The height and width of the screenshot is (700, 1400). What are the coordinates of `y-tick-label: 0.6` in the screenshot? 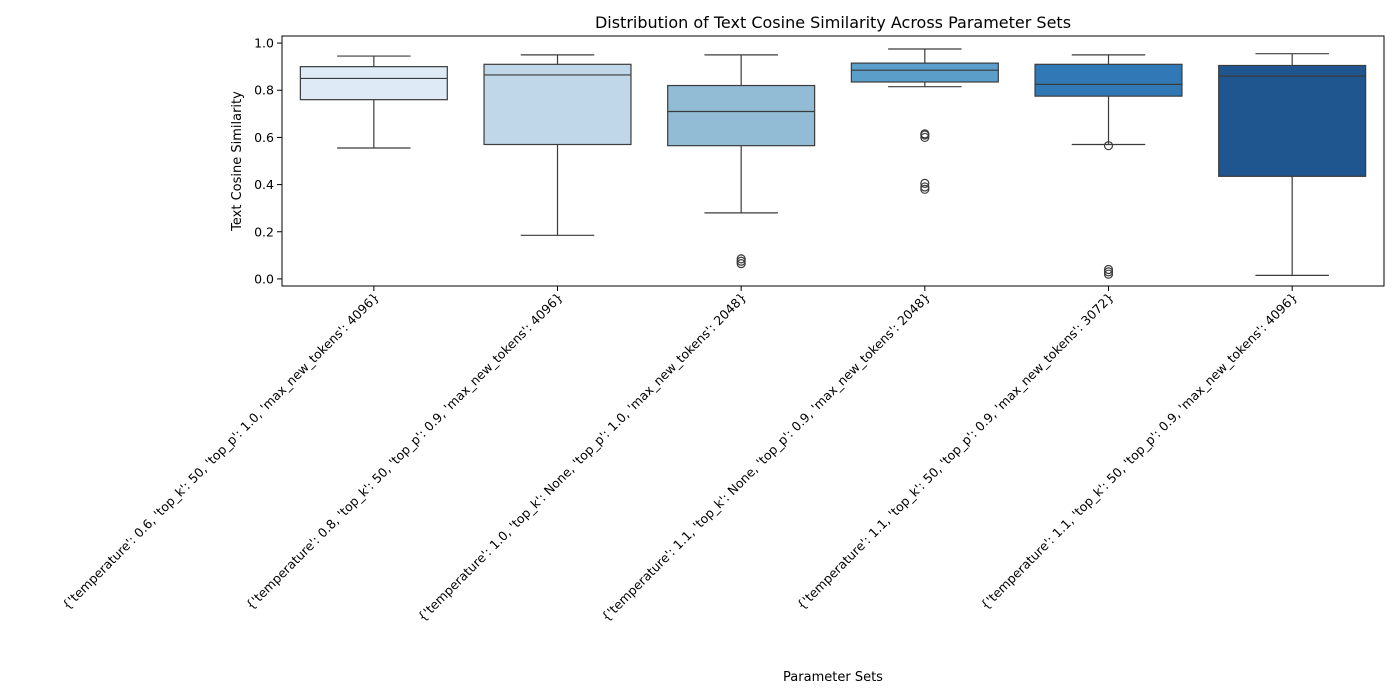 It's located at (264, 137).